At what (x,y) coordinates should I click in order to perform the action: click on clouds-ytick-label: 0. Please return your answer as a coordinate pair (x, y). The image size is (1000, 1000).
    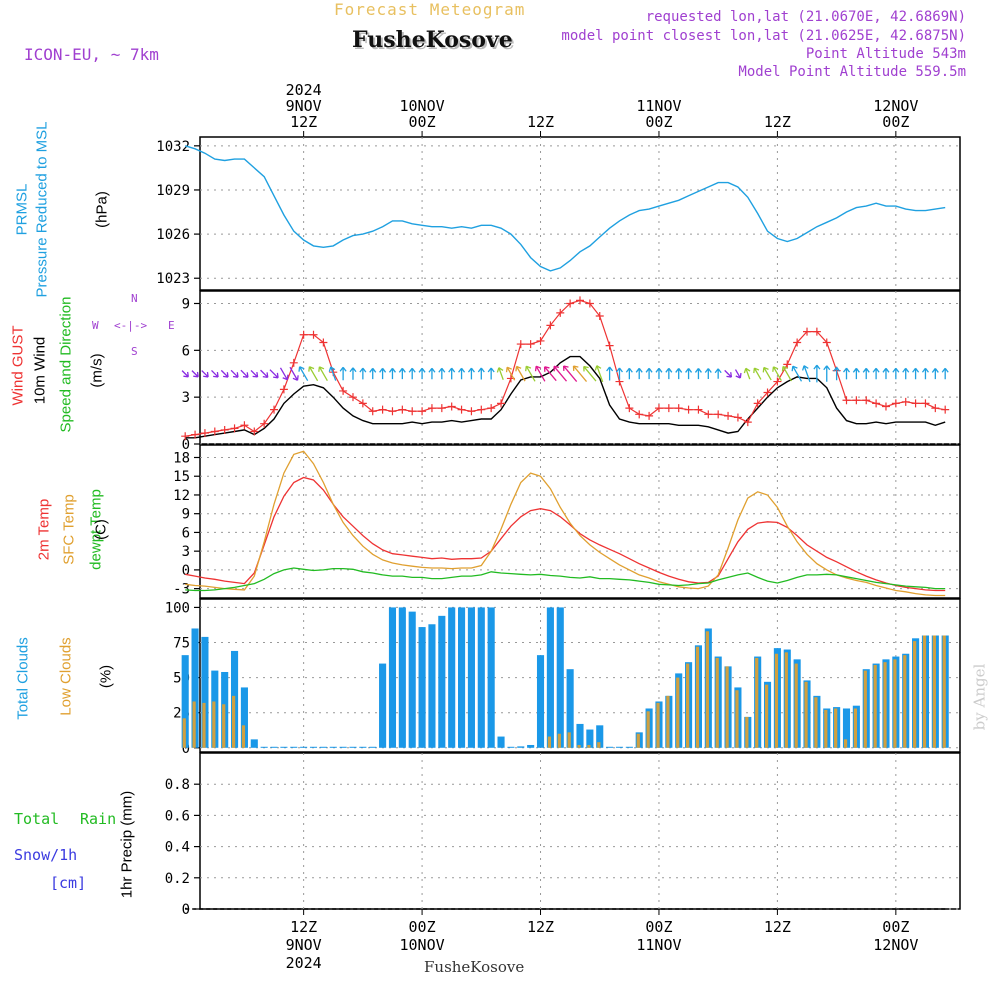
    Looking at the image, I should click on (186, 749).